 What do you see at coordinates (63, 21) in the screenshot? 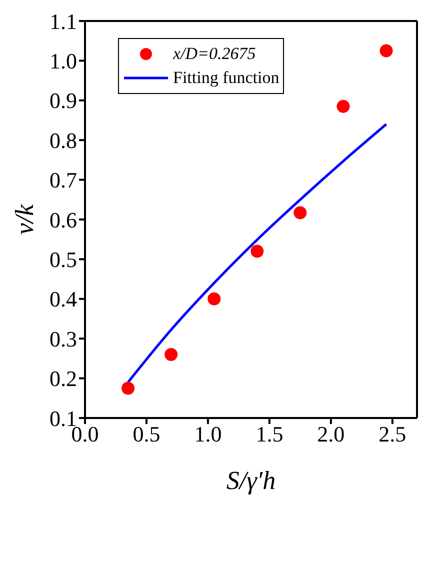
I see `y-tick-label: 1.1` at bounding box center [63, 21].